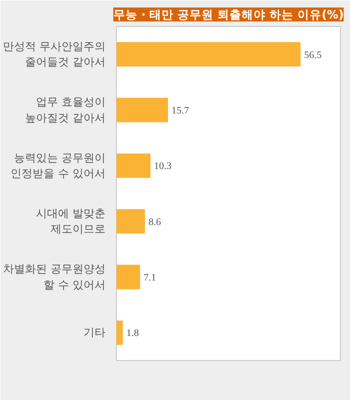 Image resolution: width=350 pixels, height=400 pixels. What do you see at coordinates (71, 221) in the screenshot?
I see `y-tick-label: 시대에 발맞춘 제도이므로` at bounding box center [71, 221].